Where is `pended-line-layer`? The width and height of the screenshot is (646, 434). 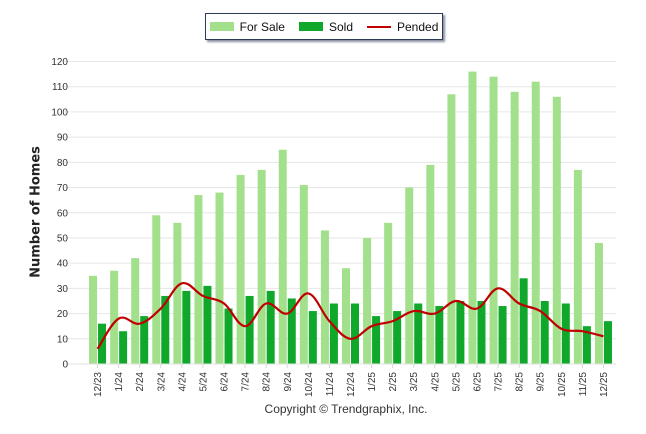 pended-line-layer is located at coordinates (350, 315).